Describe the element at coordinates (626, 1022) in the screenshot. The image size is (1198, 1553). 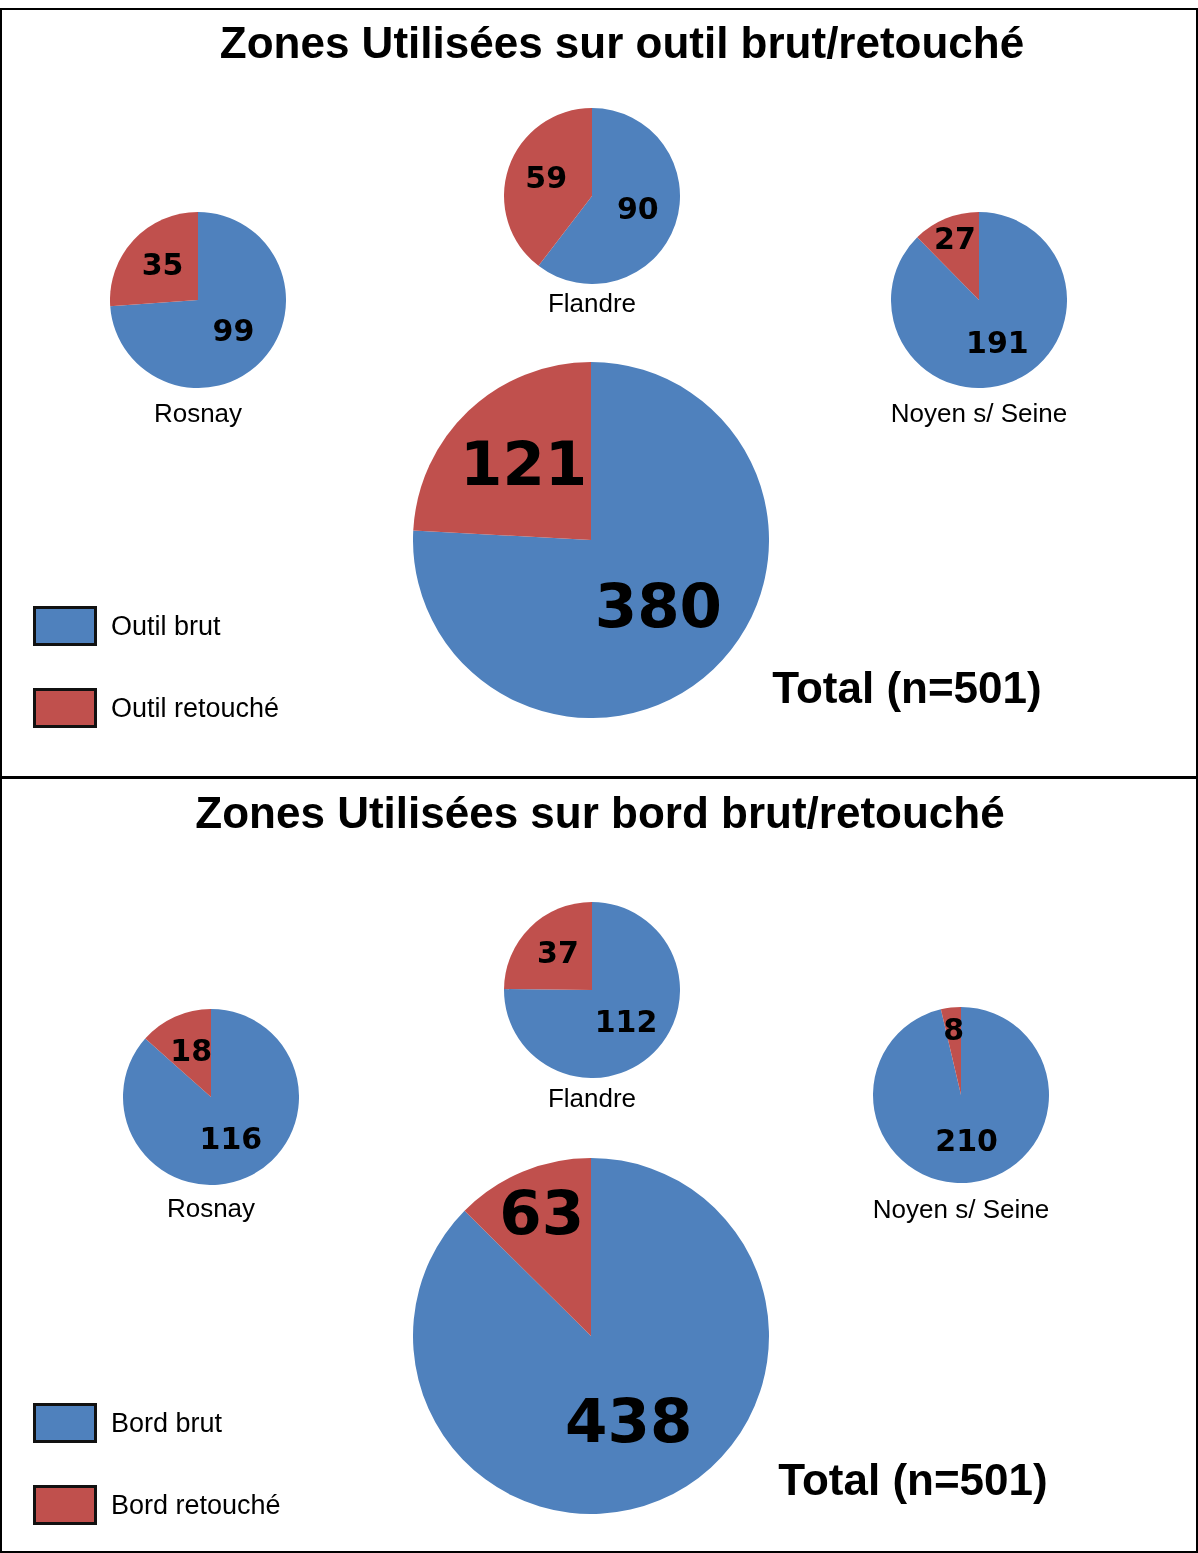
I see `data-label: 112` at that location.